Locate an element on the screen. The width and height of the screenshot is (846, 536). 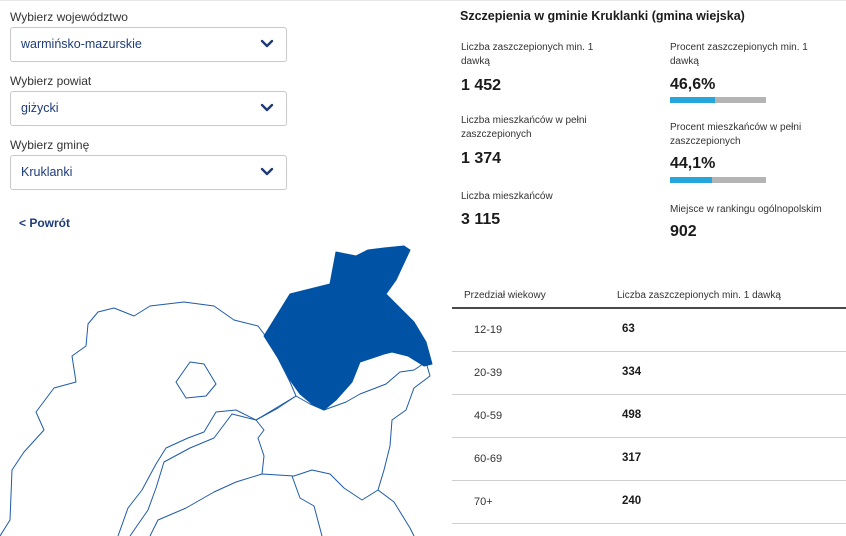
map-region-south-inner is located at coordinates (264, 502).